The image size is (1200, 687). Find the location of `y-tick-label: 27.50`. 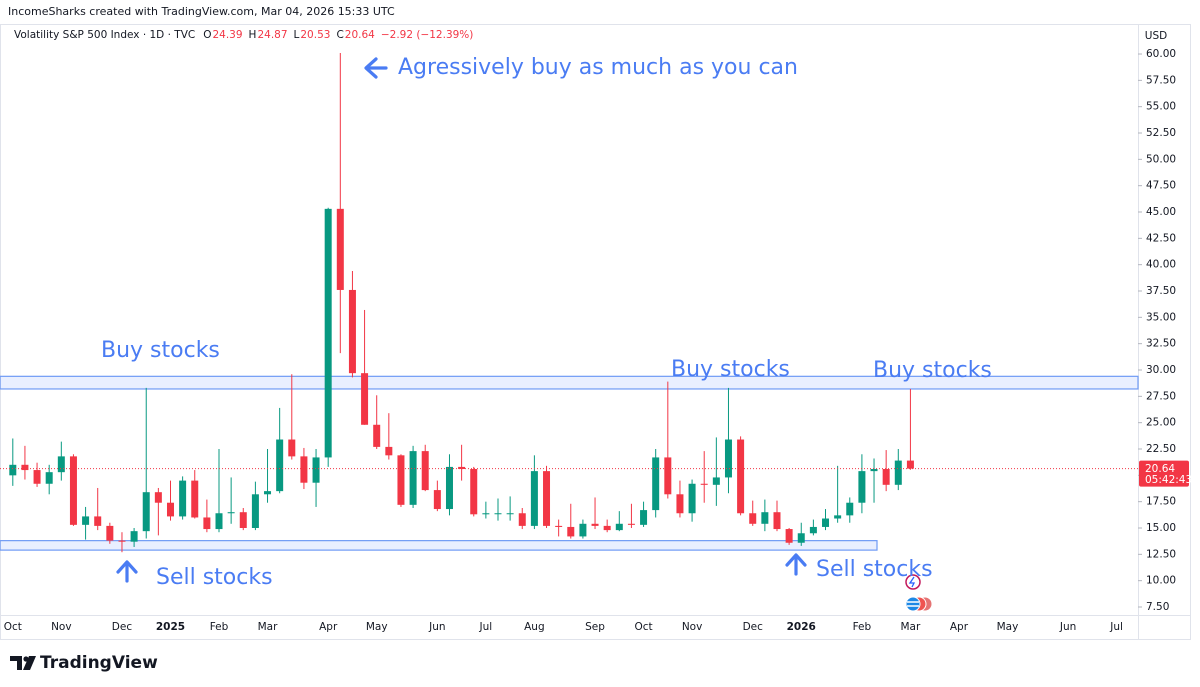

y-tick-label: 27.50 is located at coordinates (1161, 396).